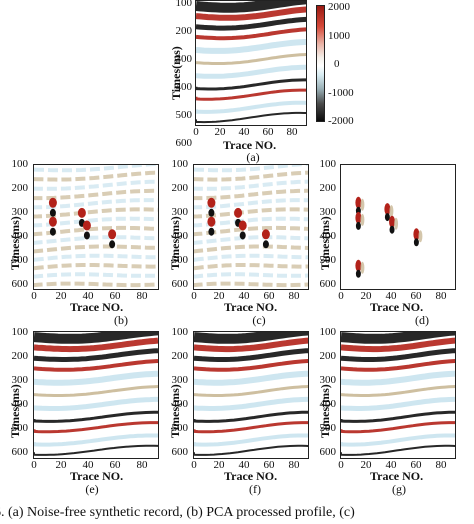  Describe the element at coordinates (255, 489) in the screenshot. I see `subfigure-label: (f)` at that location.